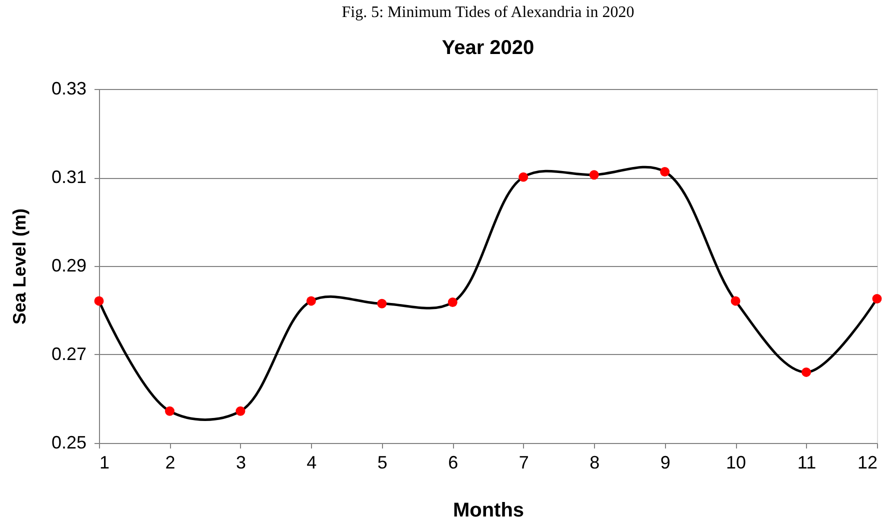 This screenshot has width=894, height=525. Describe the element at coordinates (523, 462) in the screenshot. I see `x-tick-label: 7` at that location.